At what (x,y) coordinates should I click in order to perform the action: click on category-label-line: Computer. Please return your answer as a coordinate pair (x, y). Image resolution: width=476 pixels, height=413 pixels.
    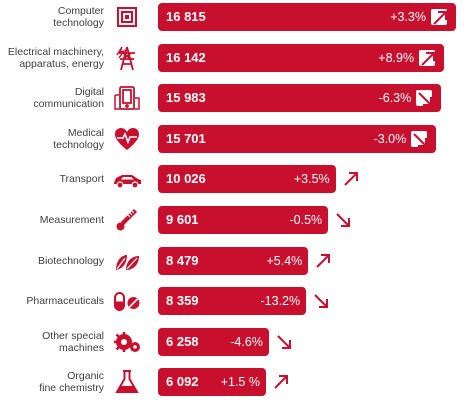
    Looking at the image, I should click on (80, 11).